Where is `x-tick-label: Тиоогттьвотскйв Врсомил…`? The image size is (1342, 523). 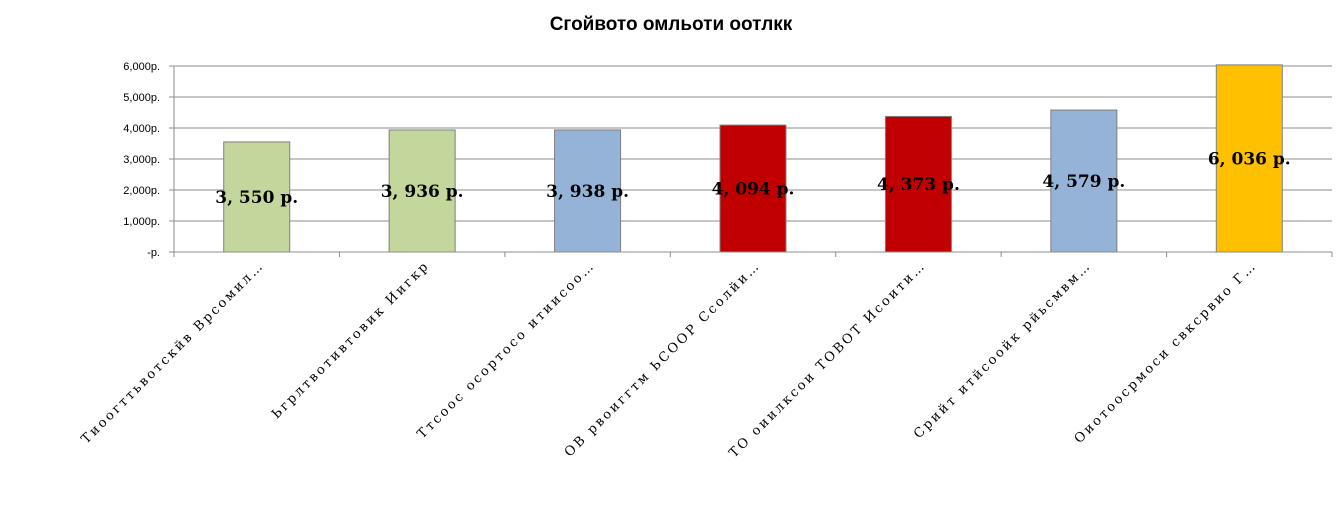
x-tick-label: Тиоогттьвотскйв Врсомил… is located at coordinates (173, 352).